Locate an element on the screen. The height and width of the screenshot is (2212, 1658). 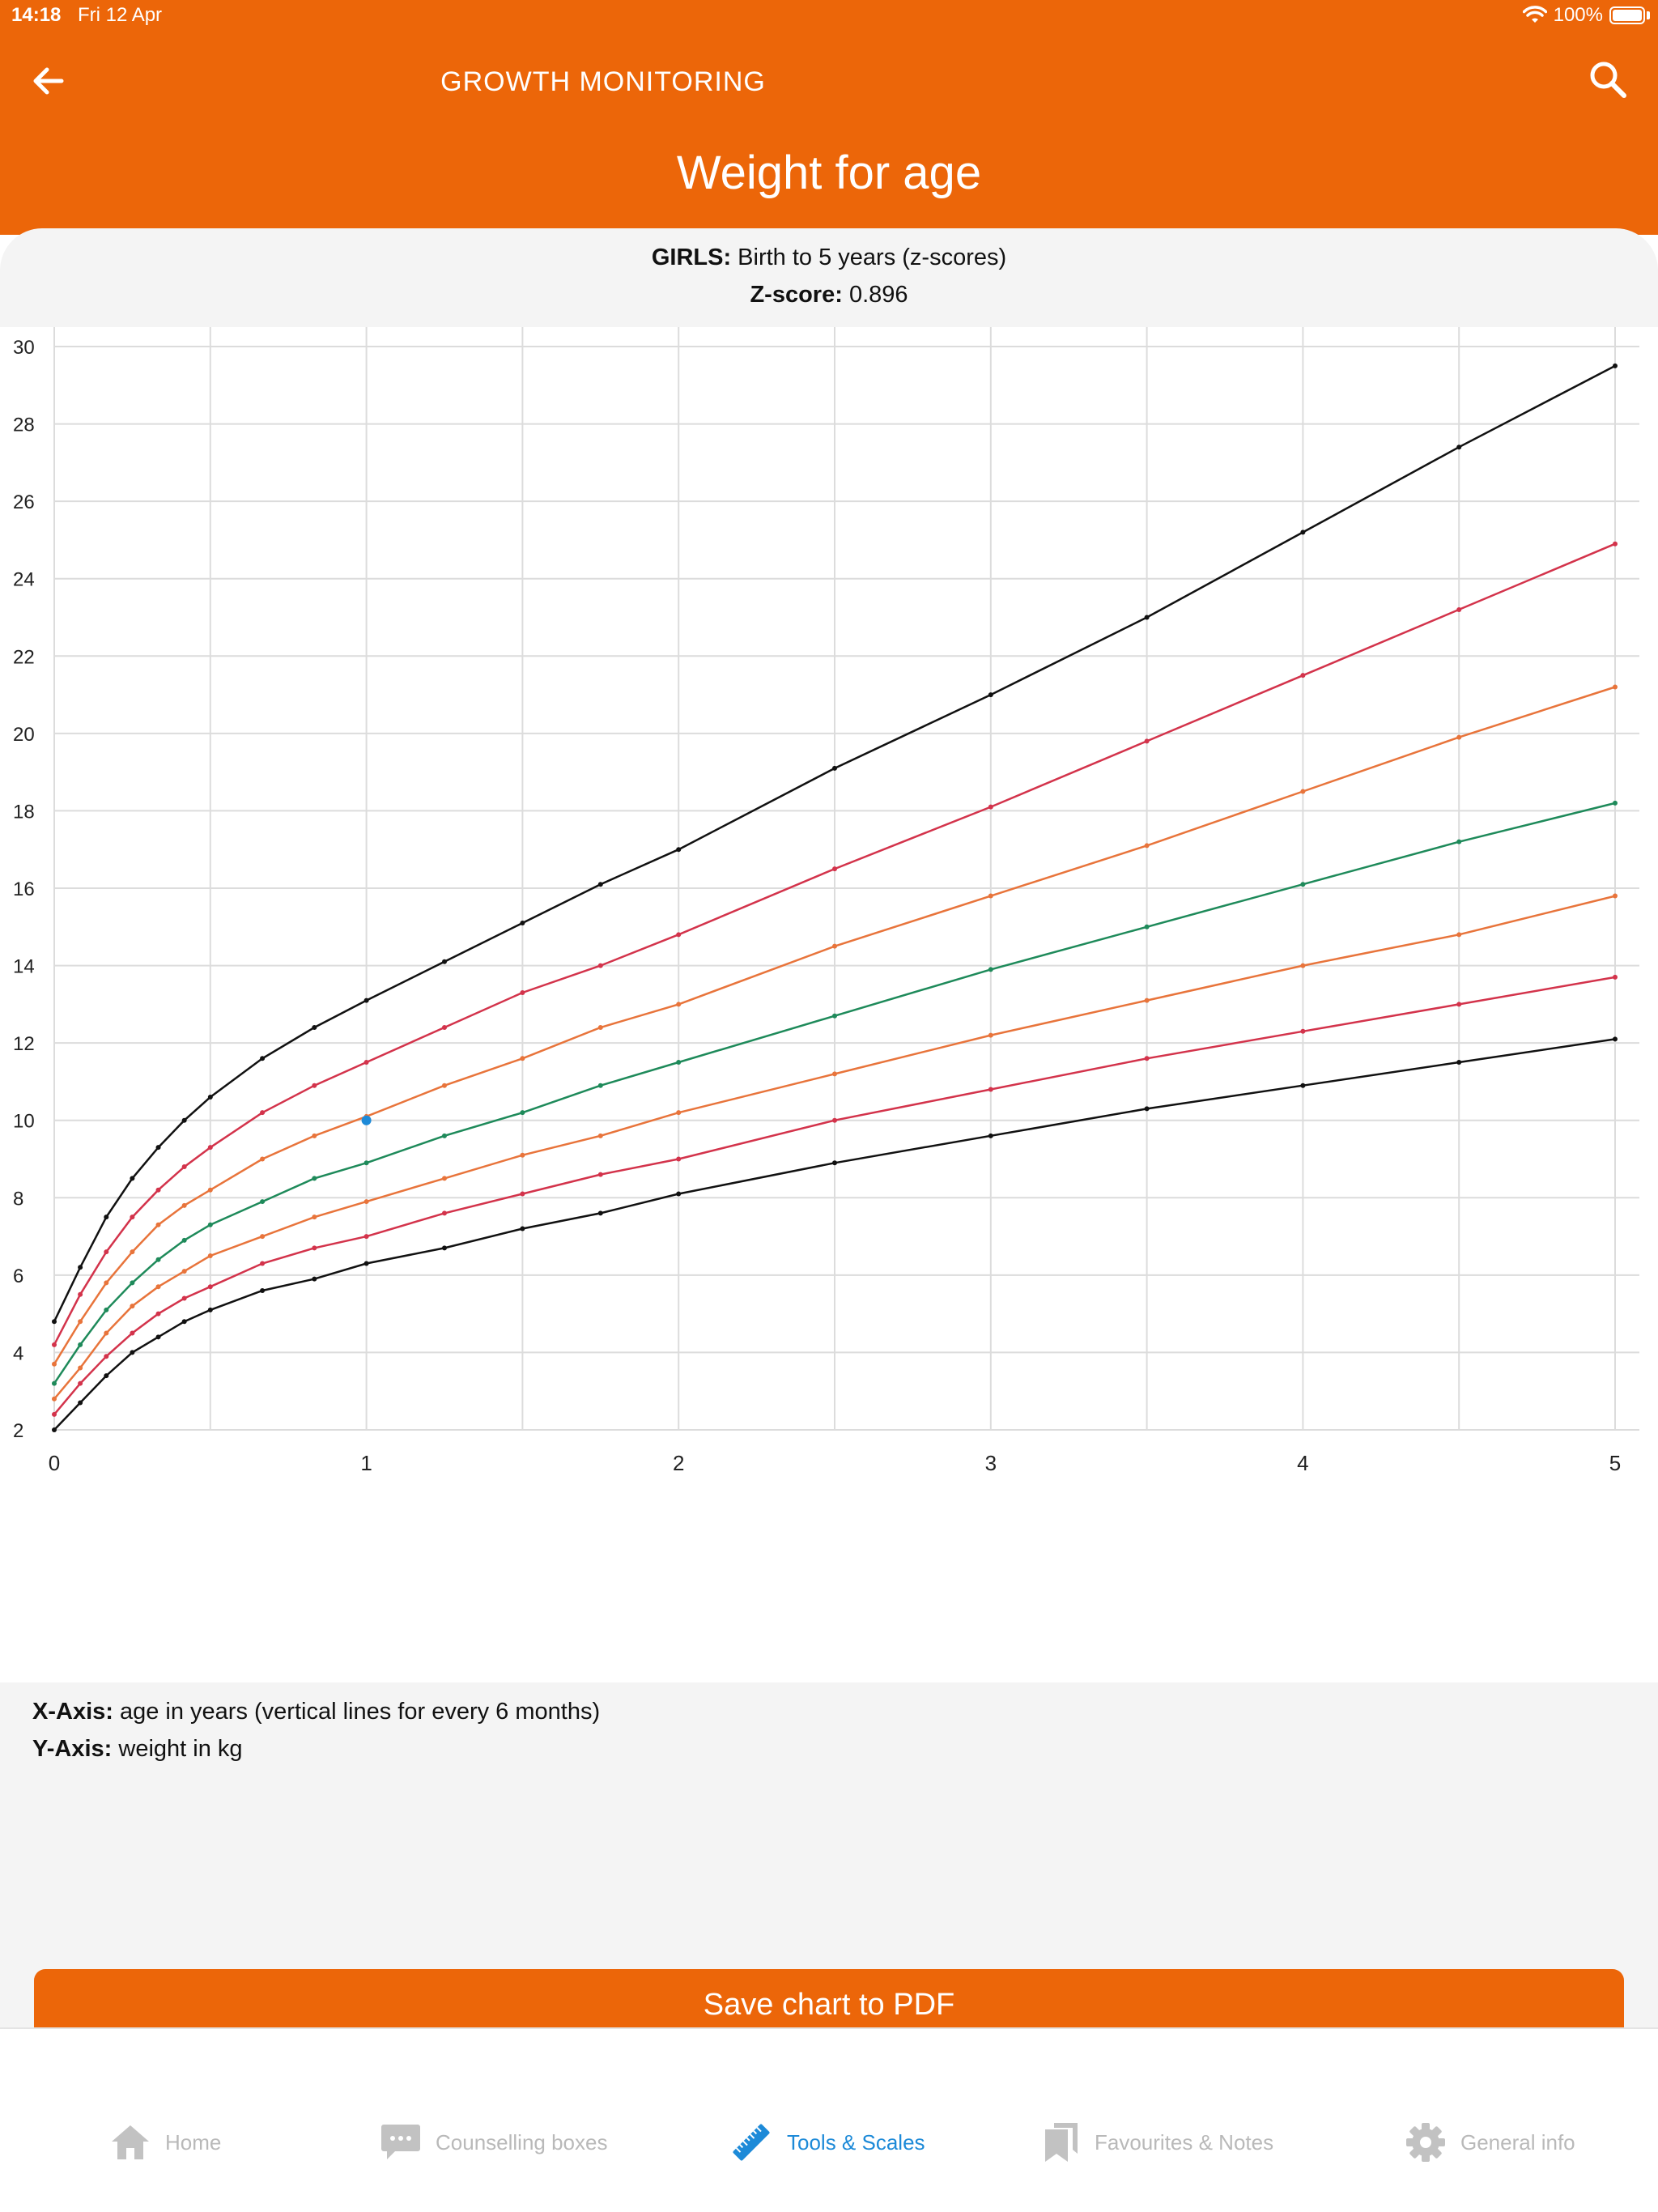
x-tick-label: 5 is located at coordinates (1615, 1463).